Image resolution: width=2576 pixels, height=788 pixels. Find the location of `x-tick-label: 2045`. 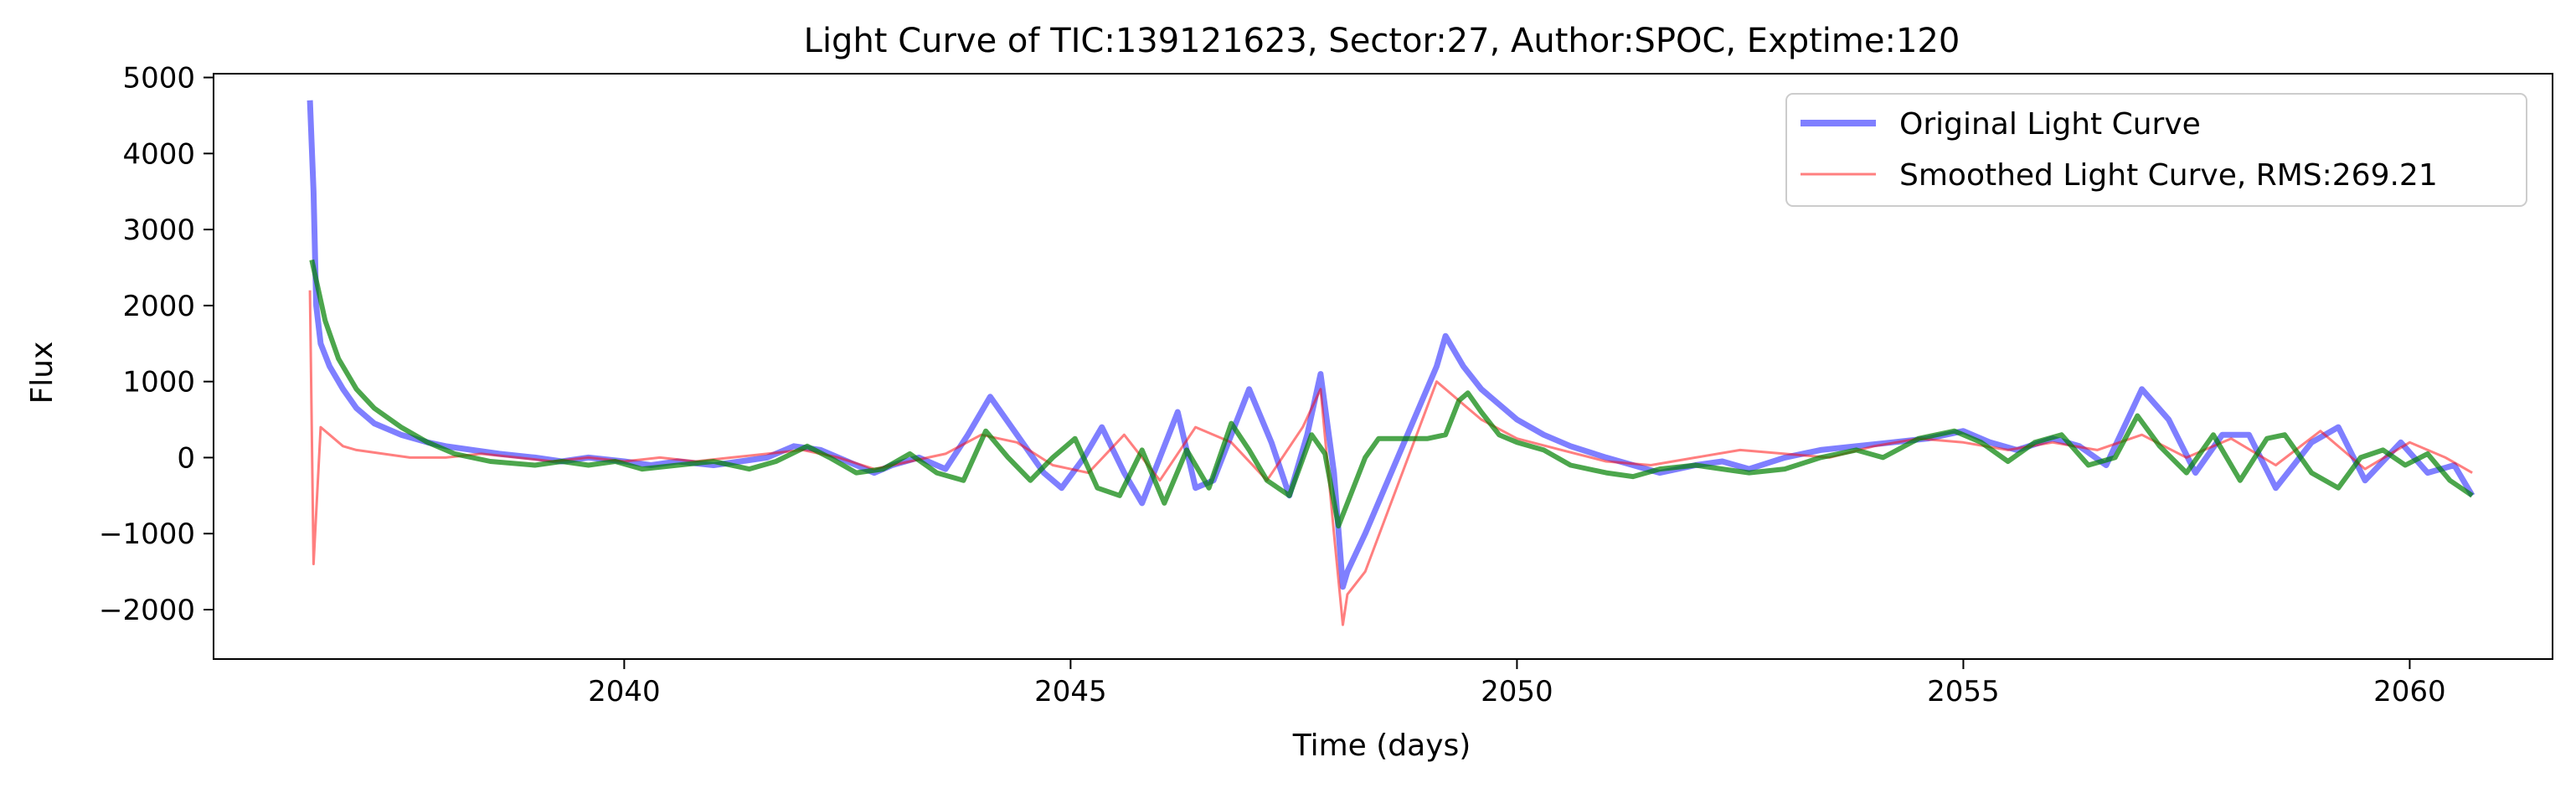

x-tick-label: 2045 is located at coordinates (1070, 691).